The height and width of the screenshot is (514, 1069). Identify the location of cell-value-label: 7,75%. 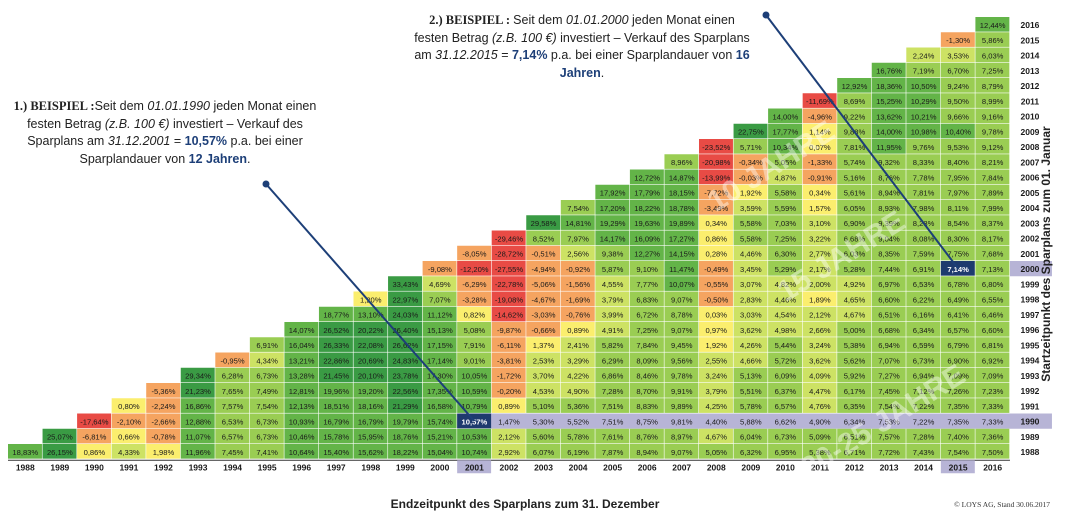
(958, 254).